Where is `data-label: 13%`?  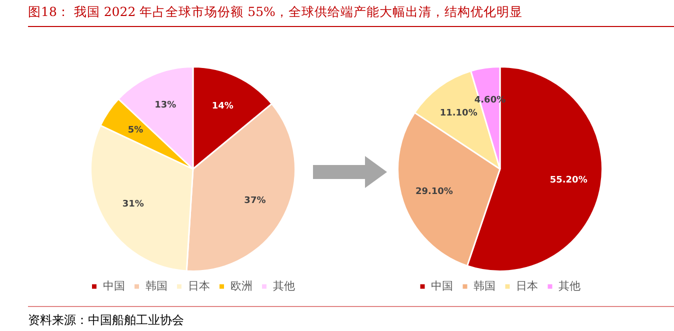 data-label: 13% is located at coordinates (165, 105).